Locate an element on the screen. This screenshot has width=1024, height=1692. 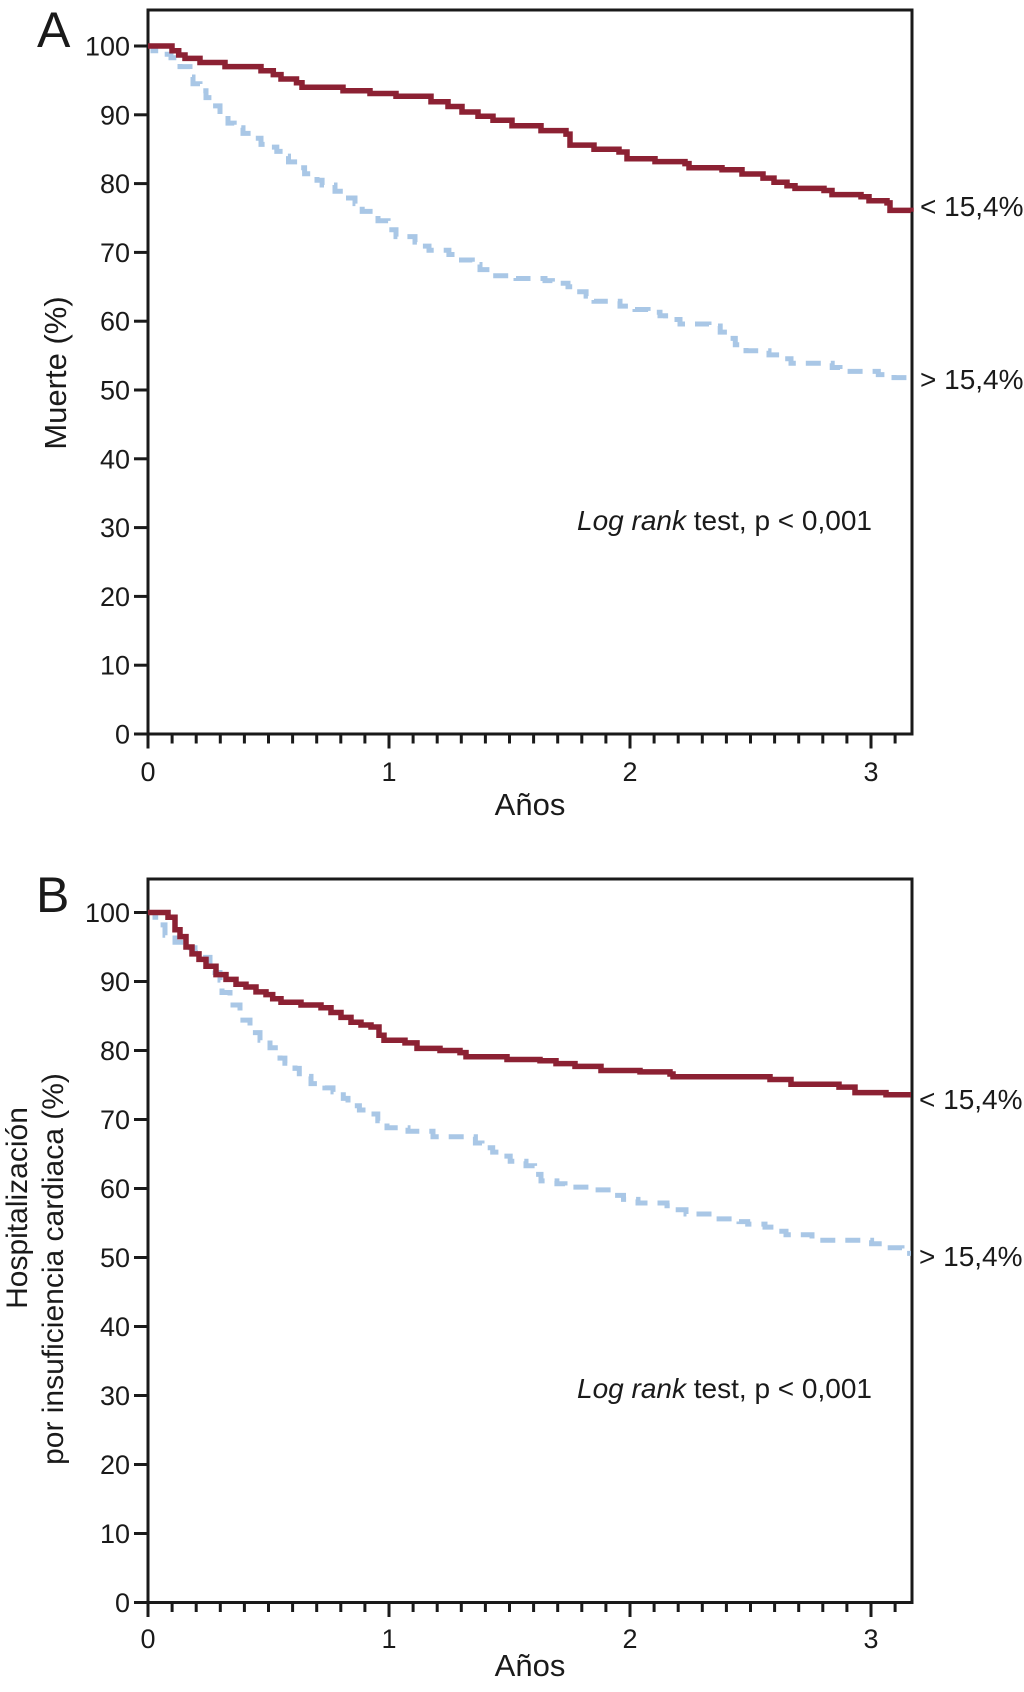
svg-text: por insuficiencia cardiaca (%) is located at coordinates (53, 1269).